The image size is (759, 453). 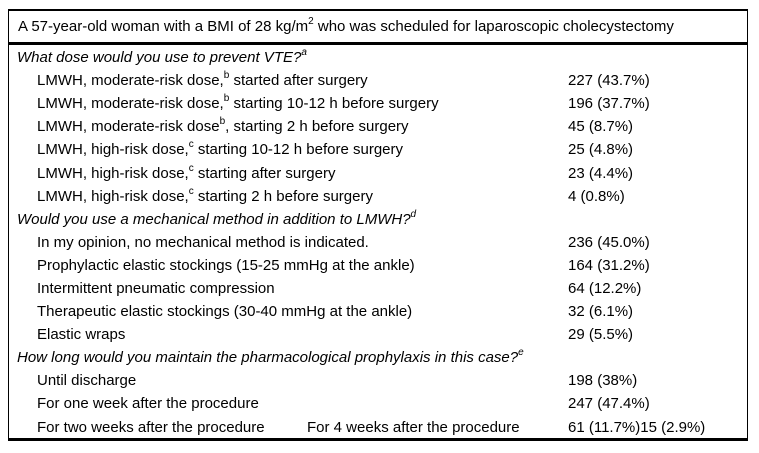 What do you see at coordinates (317, 127) in the screenshot?
I see `label-post: , starting 2 h before surgery` at bounding box center [317, 127].